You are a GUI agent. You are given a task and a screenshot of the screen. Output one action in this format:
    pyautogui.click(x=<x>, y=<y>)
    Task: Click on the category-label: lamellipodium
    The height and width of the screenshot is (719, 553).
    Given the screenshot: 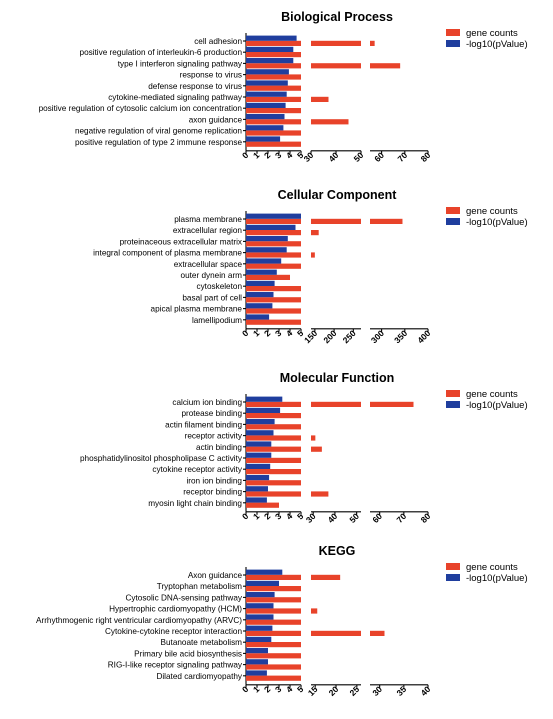 What is the action you would take?
    pyautogui.click(x=217, y=320)
    